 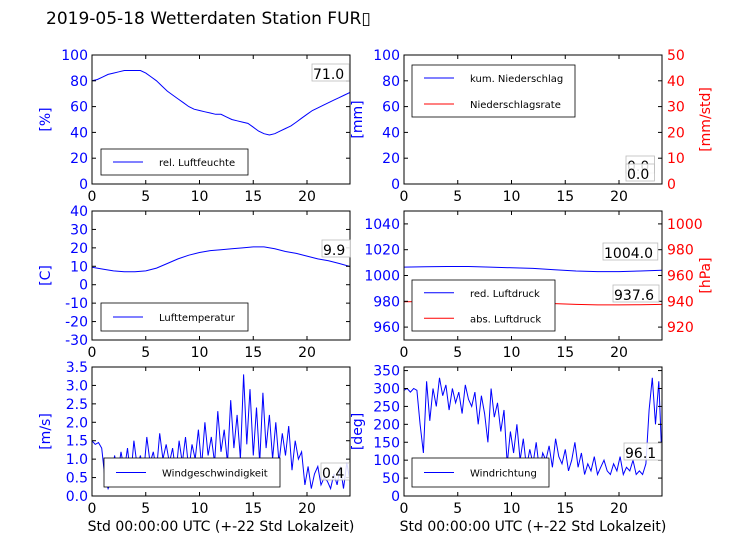 What do you see at coordinates (512, 509) in the screenshot?
I see `winddir-xtick-label-2: 10` at bounding box center [512, 509].